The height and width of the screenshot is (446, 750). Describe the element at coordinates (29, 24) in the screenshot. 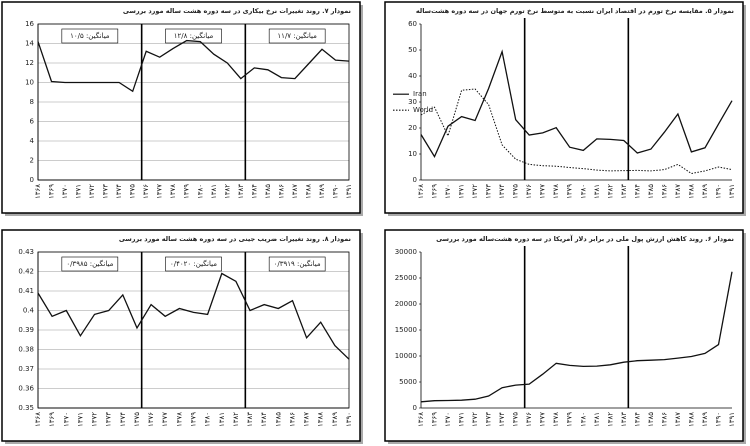

I see `y-tick-label: 16` at that location.